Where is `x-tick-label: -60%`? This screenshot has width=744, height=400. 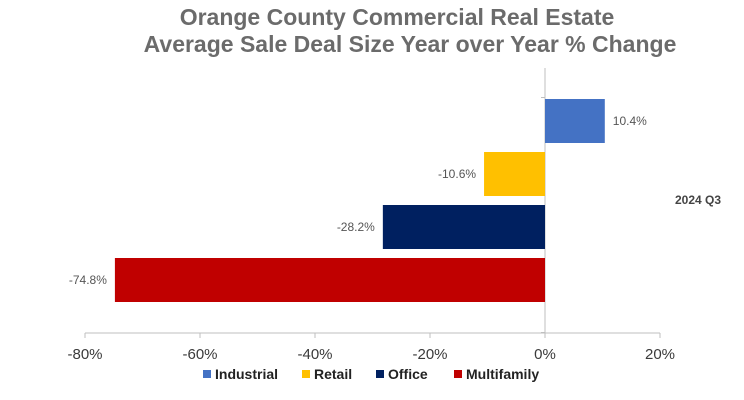 x-tick-label: -60% is located at coordinates (199, 354).